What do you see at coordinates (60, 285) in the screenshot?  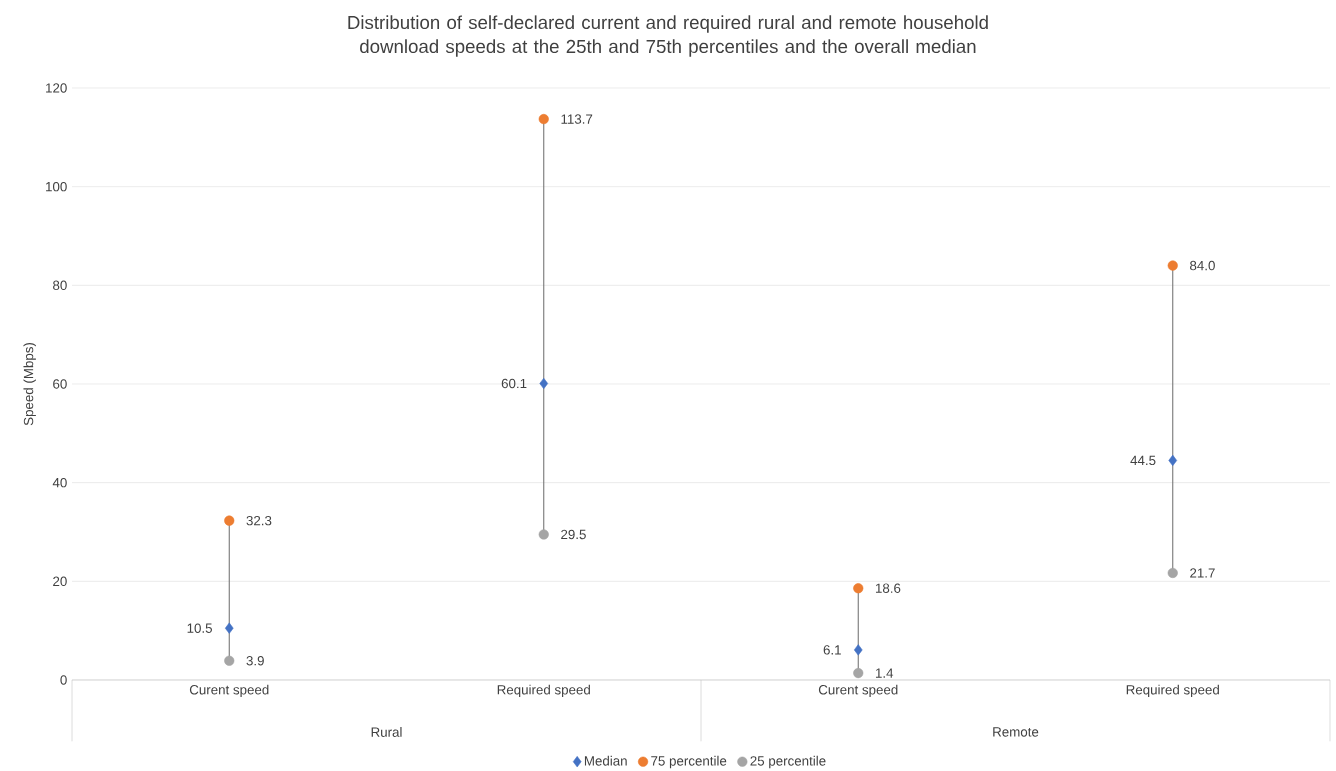 I see `y-tick-label: 80` at bounding box center [60, 285].